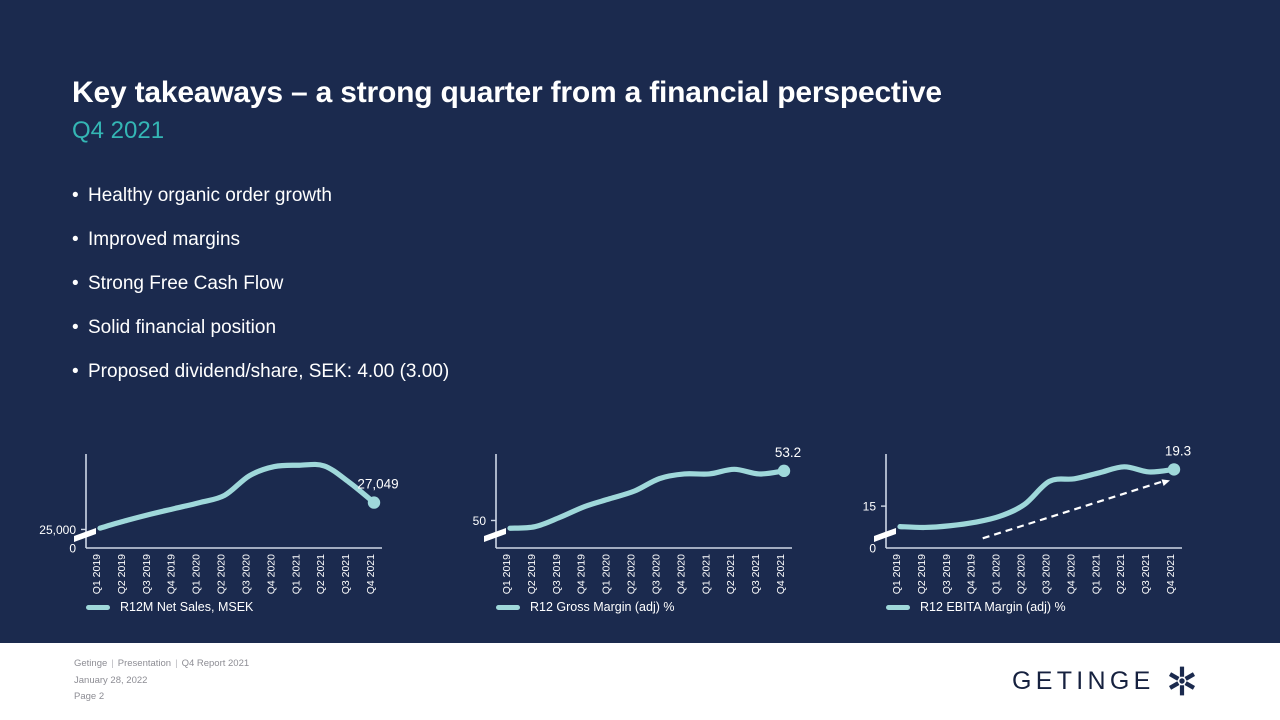 This screenshot has width=1280, height=720. Describe the element at coordinates (164, 239) in the screenshot. I see `list-item-label: Improved margins` at that location.